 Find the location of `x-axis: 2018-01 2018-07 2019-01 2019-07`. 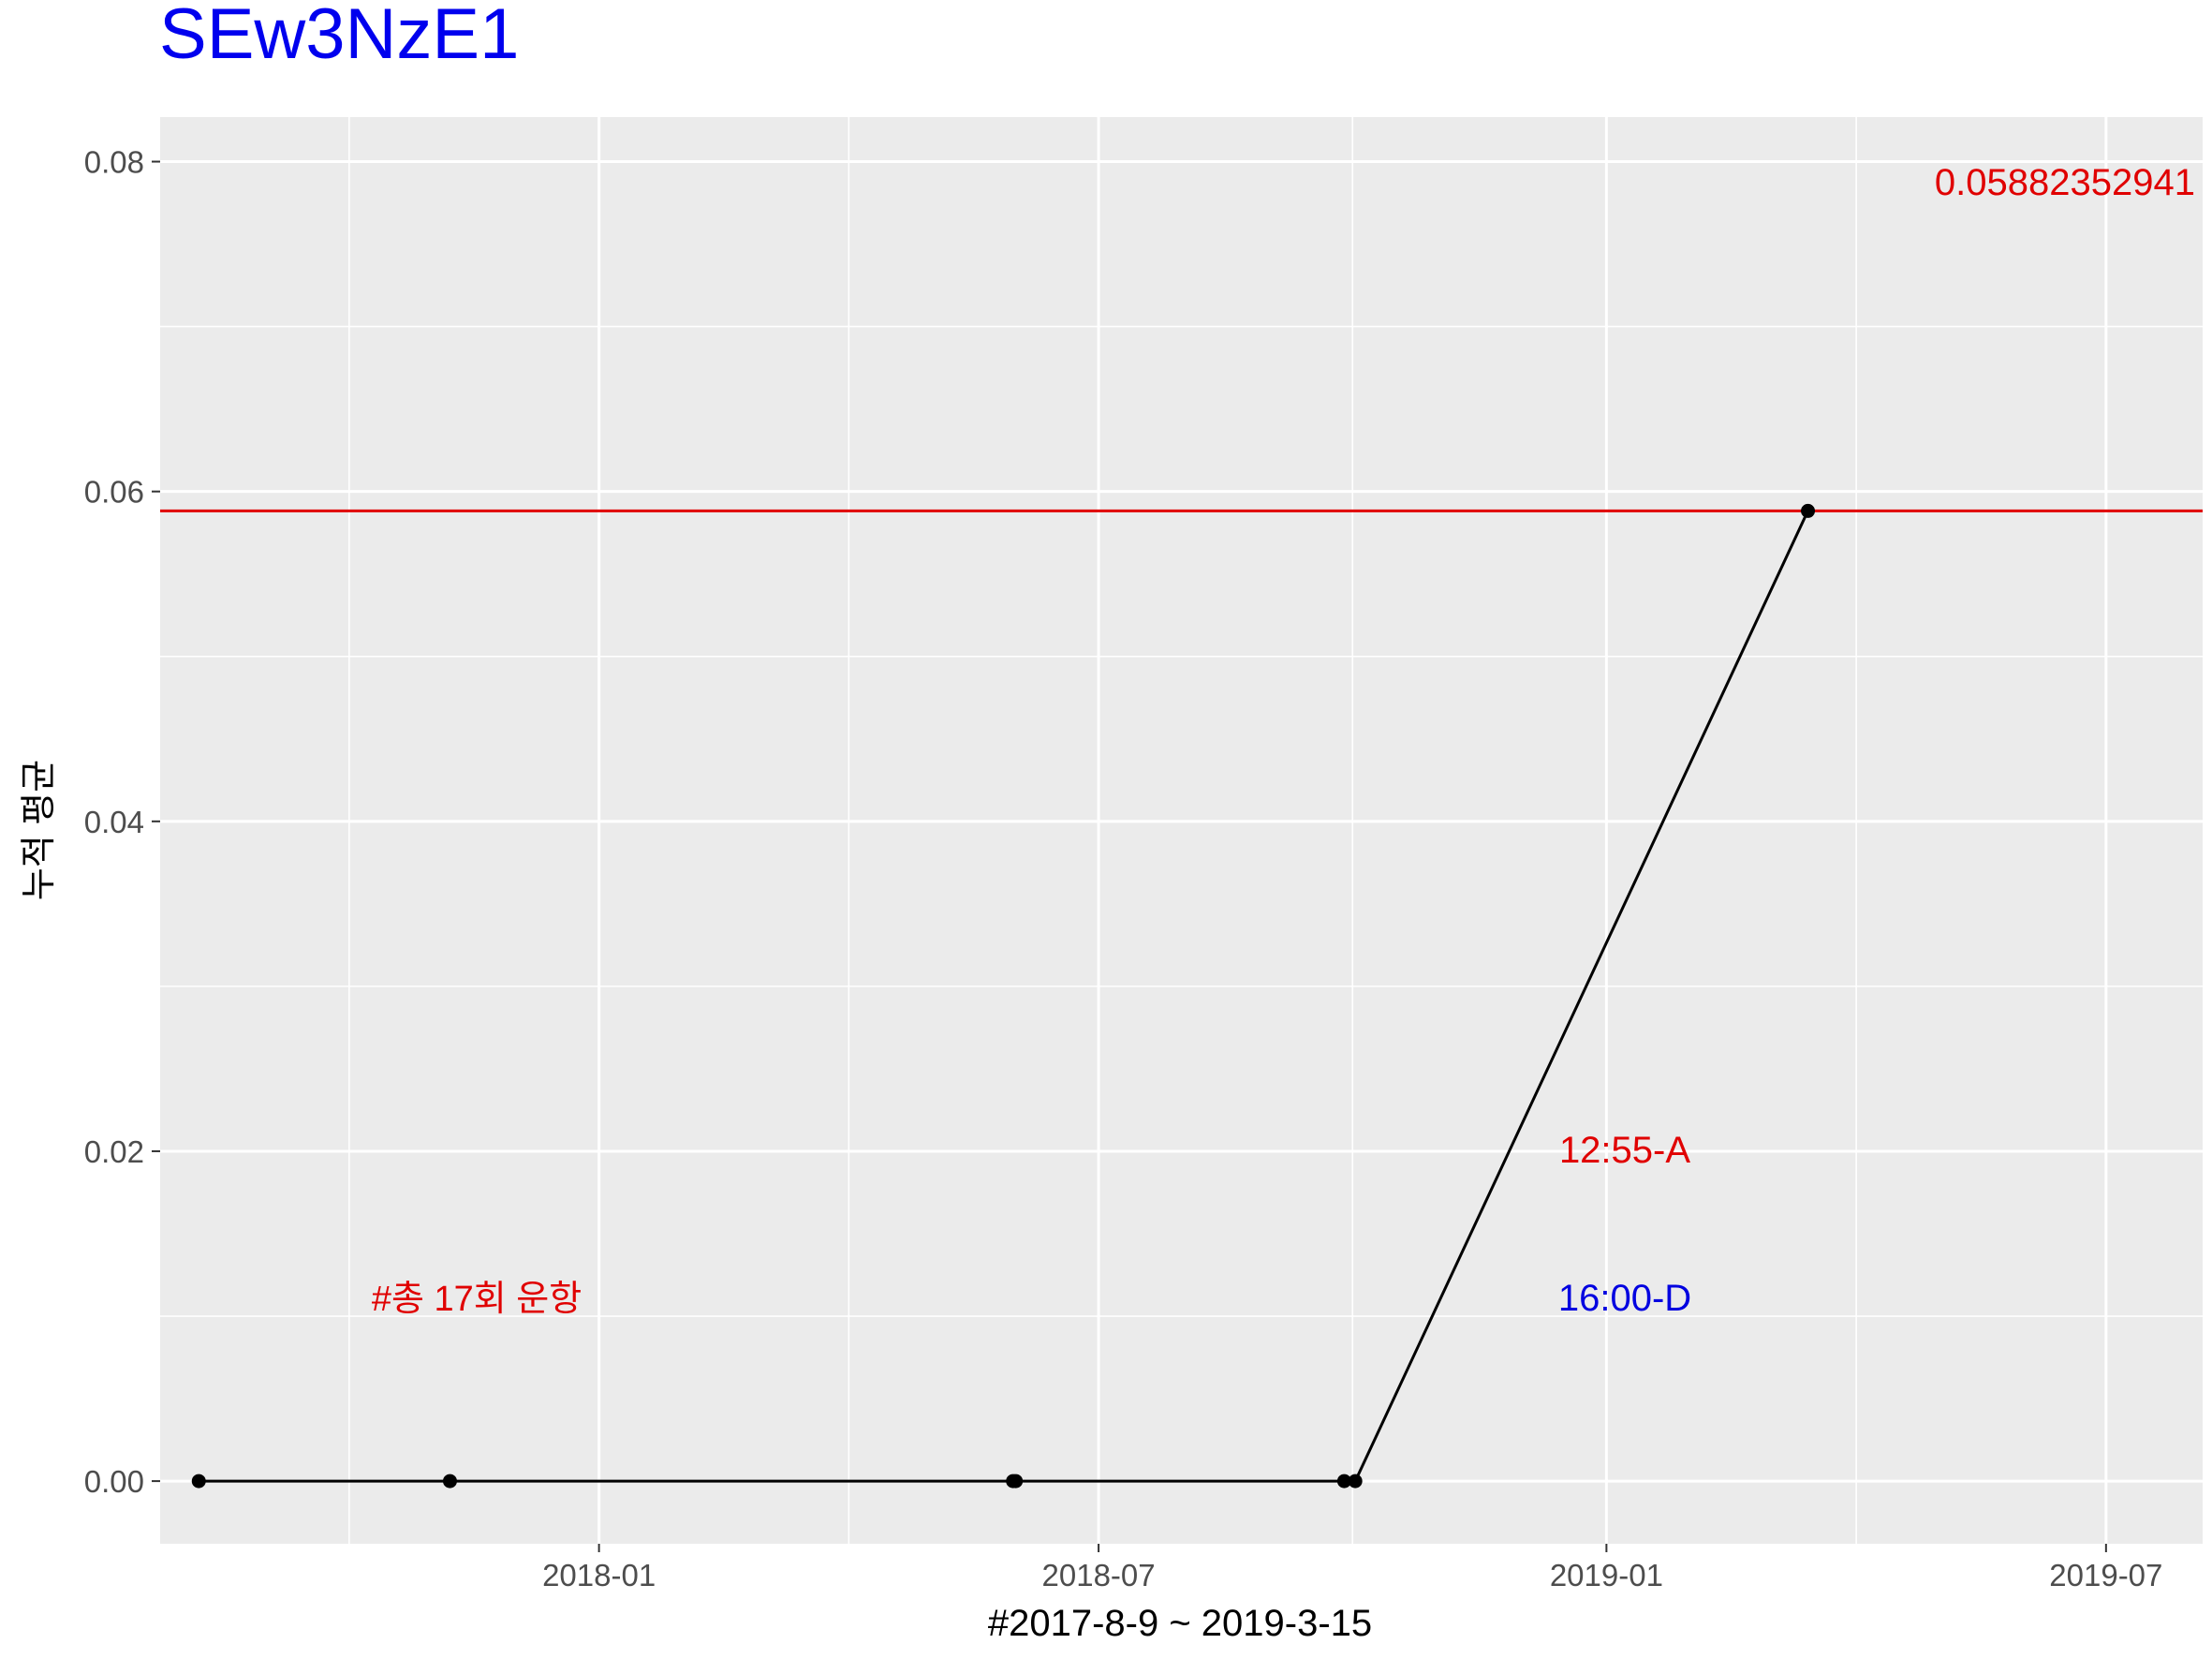

x-axis: 2018-01 2018-07 2019-01 2019-07 is located at coordinates (1352, 1568).